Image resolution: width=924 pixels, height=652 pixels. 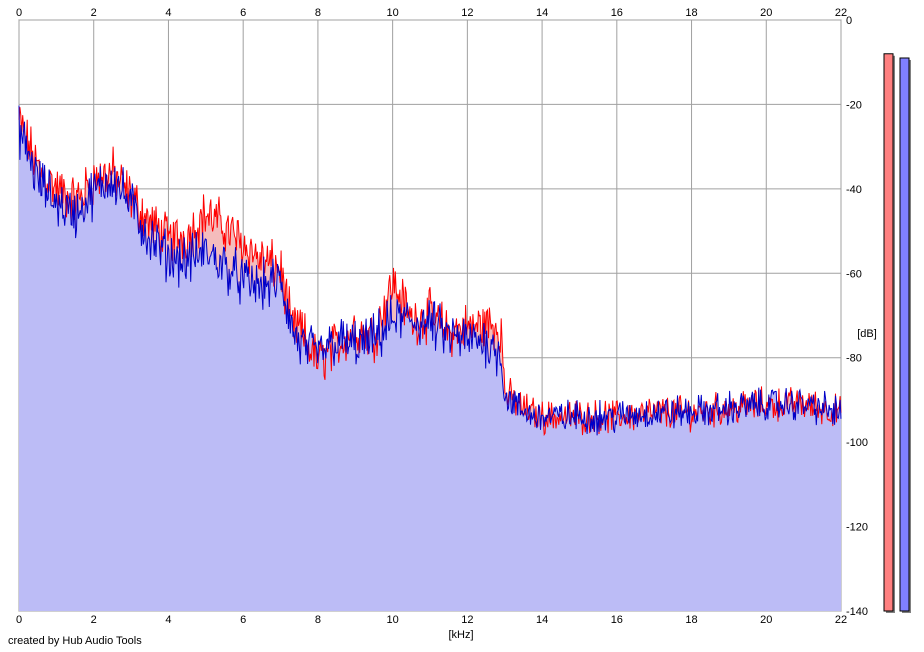 What do you see at coordinates (617, 620) in the screenshot?
I see `x-tick-label-bottom: 16` at bounding box center [617, 620].